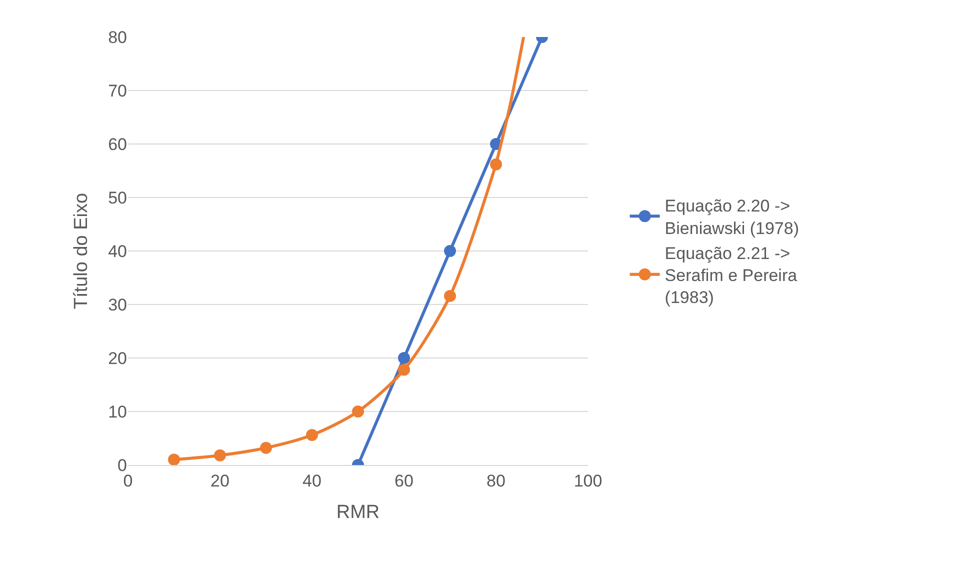  What do you see at coordinates (312, 480) in the screenshot?
I see `x-tick-label: 40` at bounding box center [312, 480].